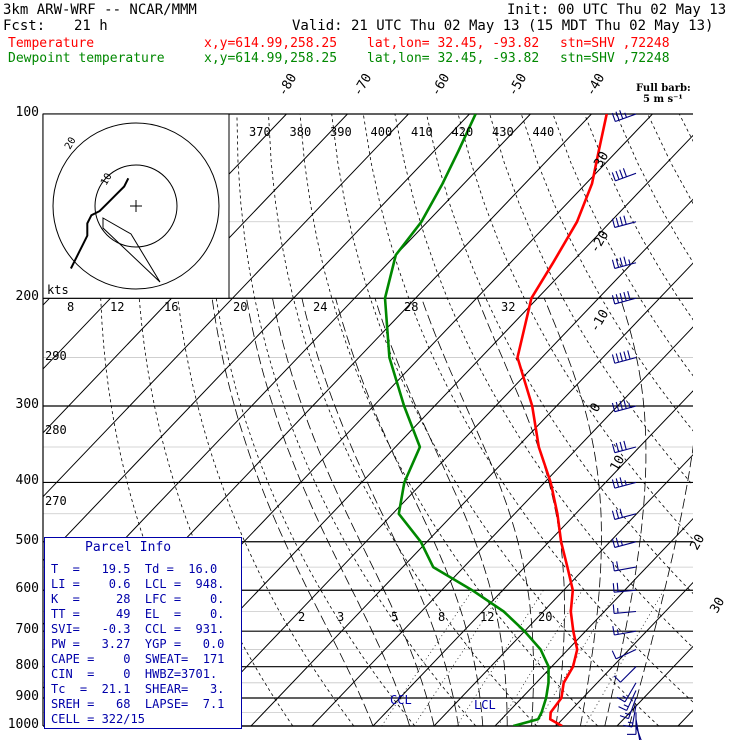 The width and height of the screenshot is (740, 740). Describe the element at coordinates (517, 85) in the screenshot. I see `isotherm-label: -50` at that location.